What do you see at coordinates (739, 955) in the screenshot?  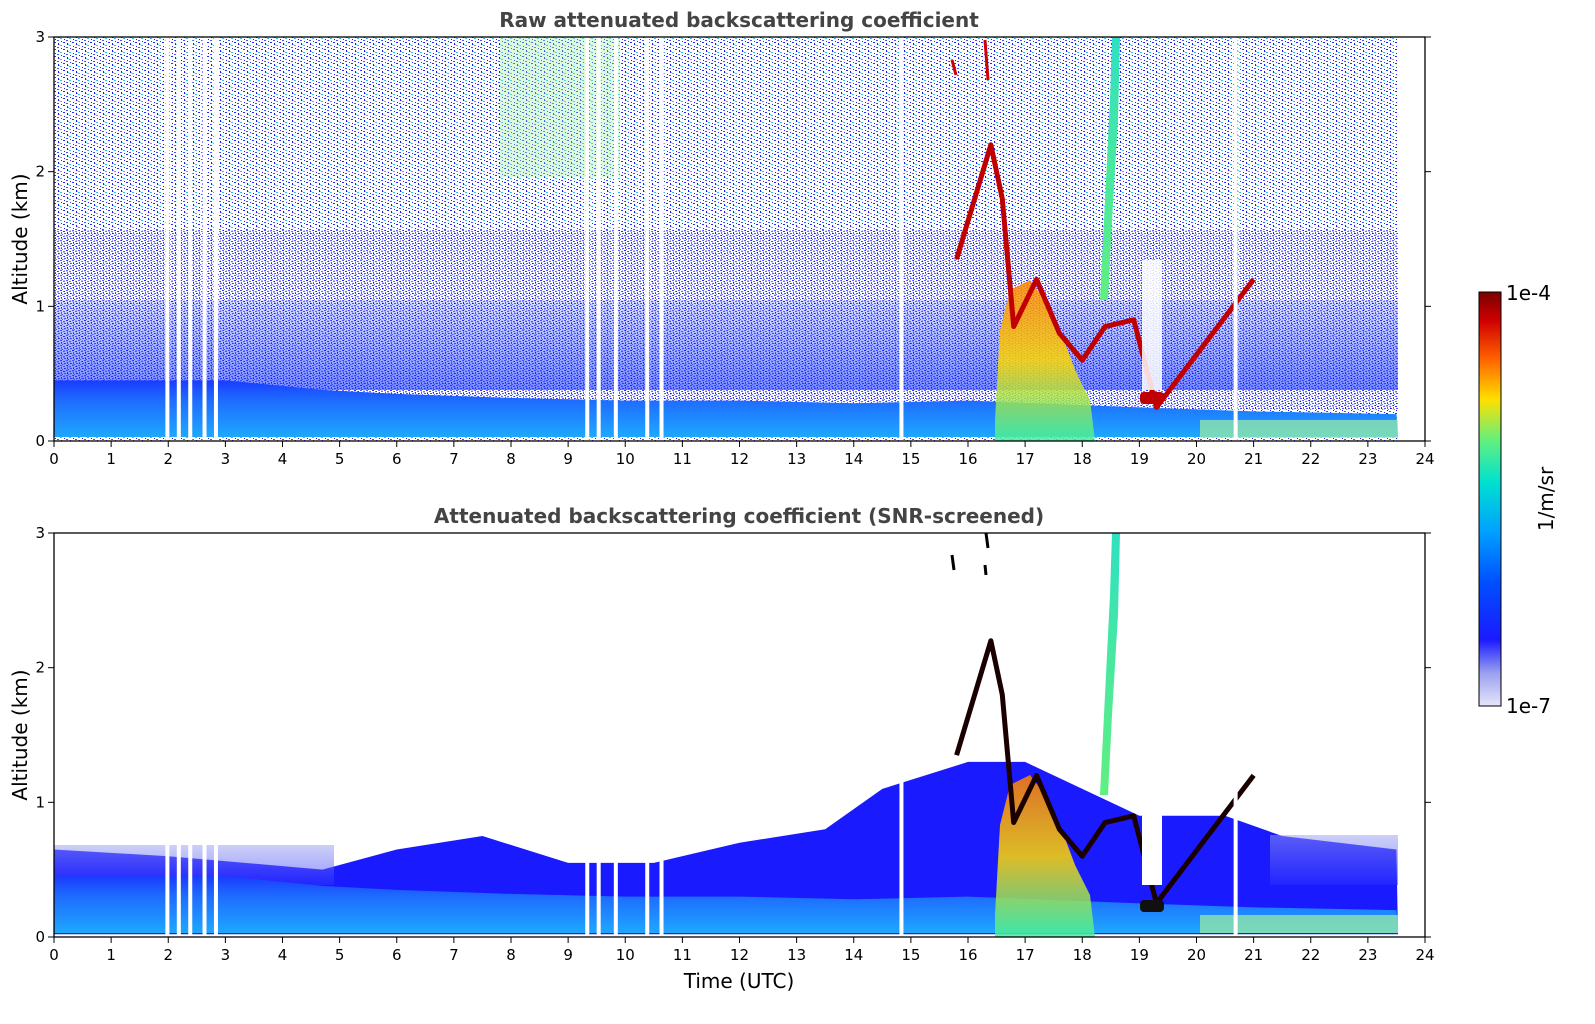 I see `screened-x-tick-label: 12` at bounding box center [739, 955].